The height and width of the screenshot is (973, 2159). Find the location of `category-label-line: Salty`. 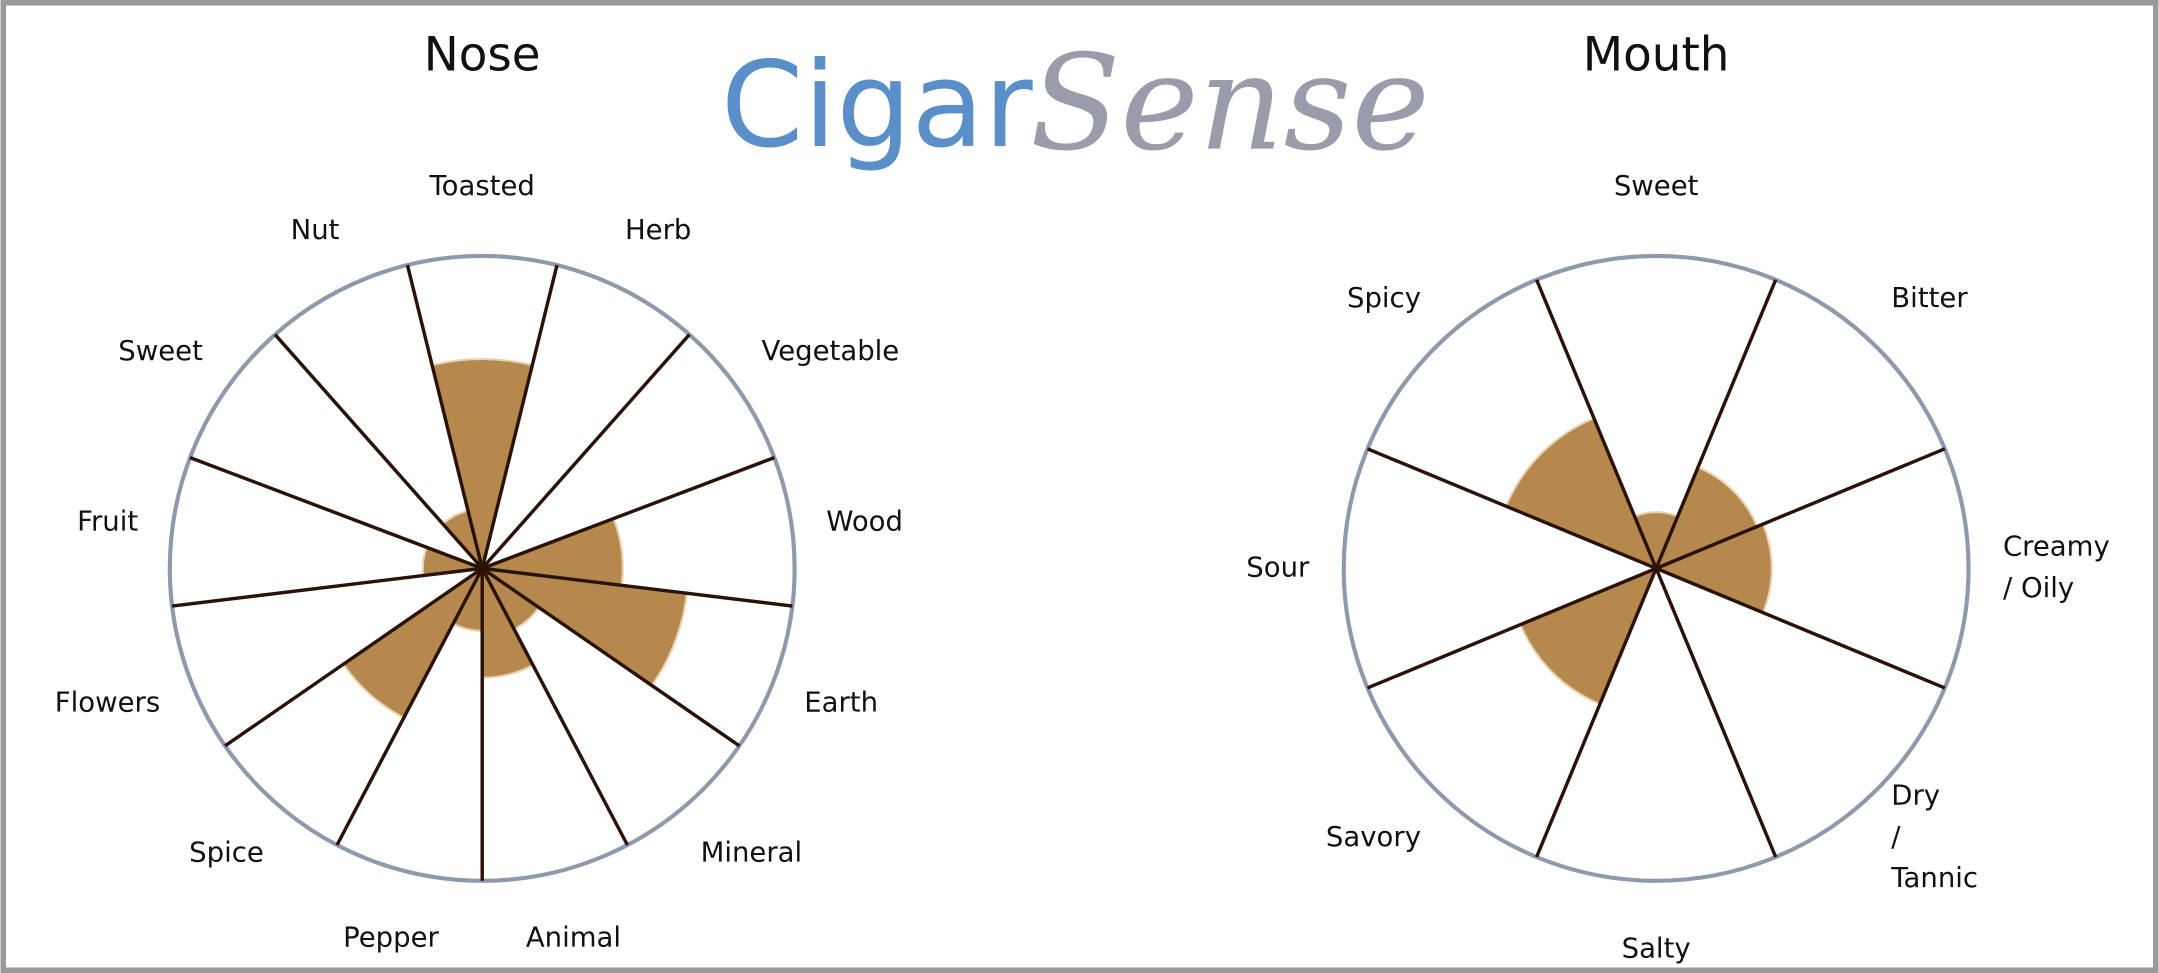

category-label-line: Salty is located at coordinates (1656, 949).